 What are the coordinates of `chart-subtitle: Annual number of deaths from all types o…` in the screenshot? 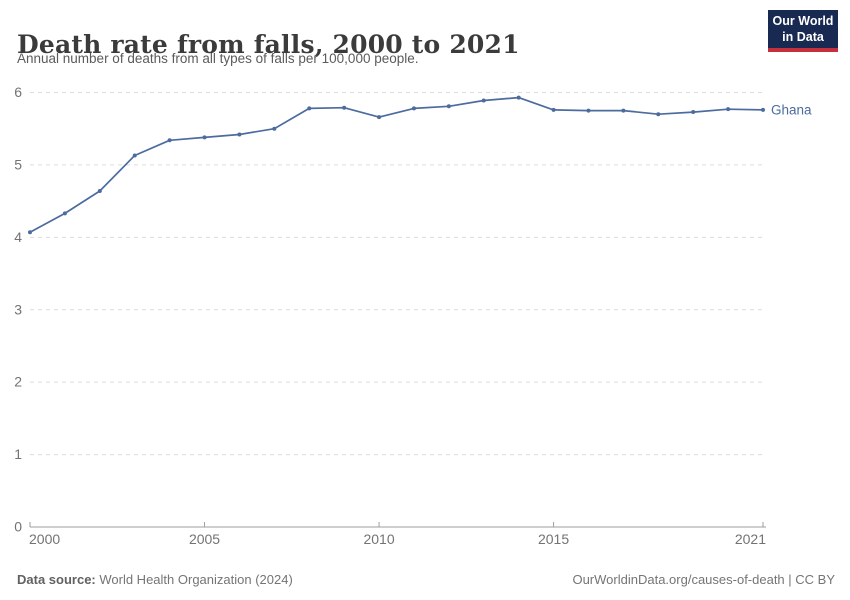 It's located at (218, 58).